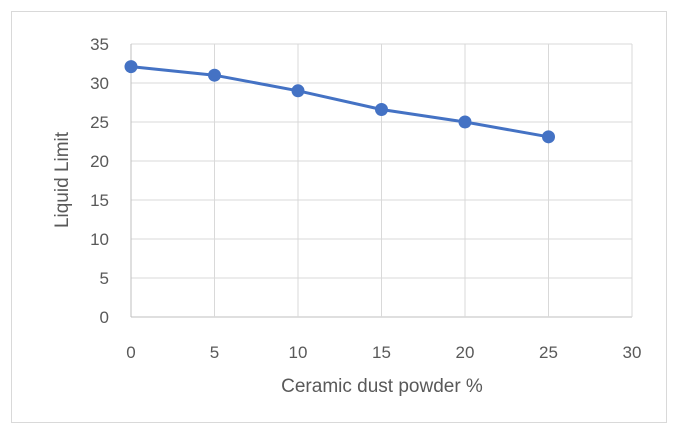 Image resolution: width=678 pixels, height=428 pixels. What do you see at coordinates (99, 239) in the screenshot?
I see `y-tick-label: 10` at bounding box center [99, 239].